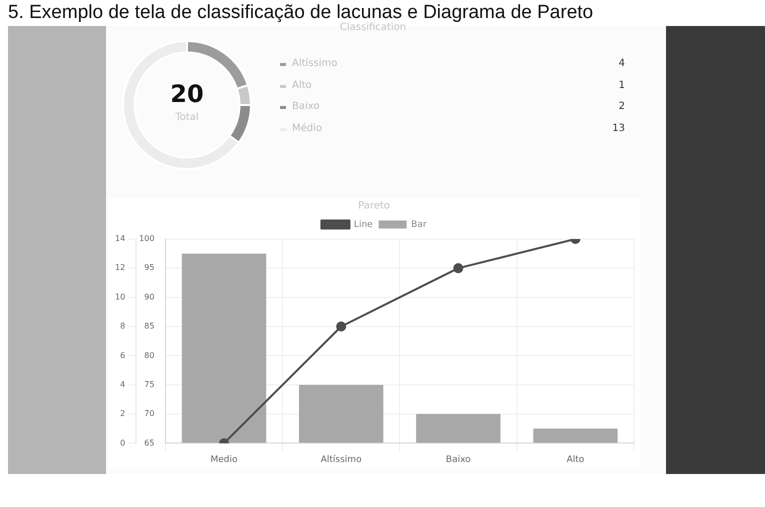  What do you see at coordinates (315, 63) in the screenshot?
I see `legend-label: Altíssimo` at bounding box center [315, 63].